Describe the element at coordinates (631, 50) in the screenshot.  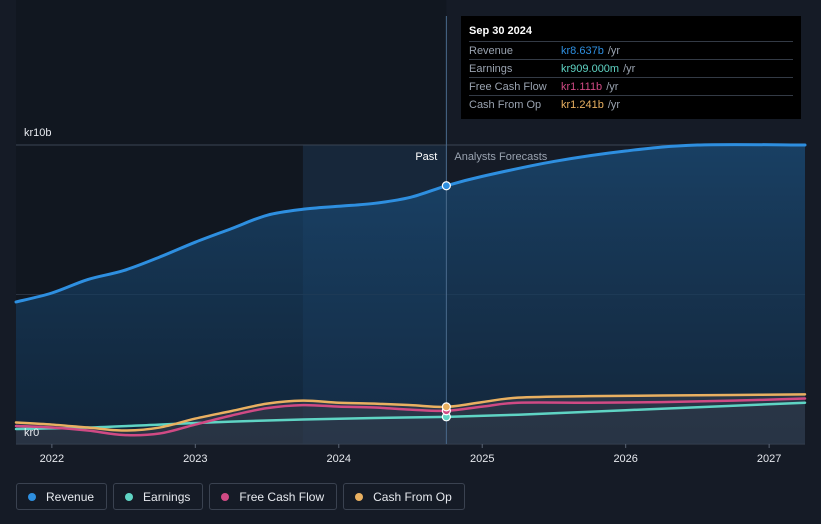
I see `tooltip-row-revenue: Revenue kr8.637b /yr` at that location.